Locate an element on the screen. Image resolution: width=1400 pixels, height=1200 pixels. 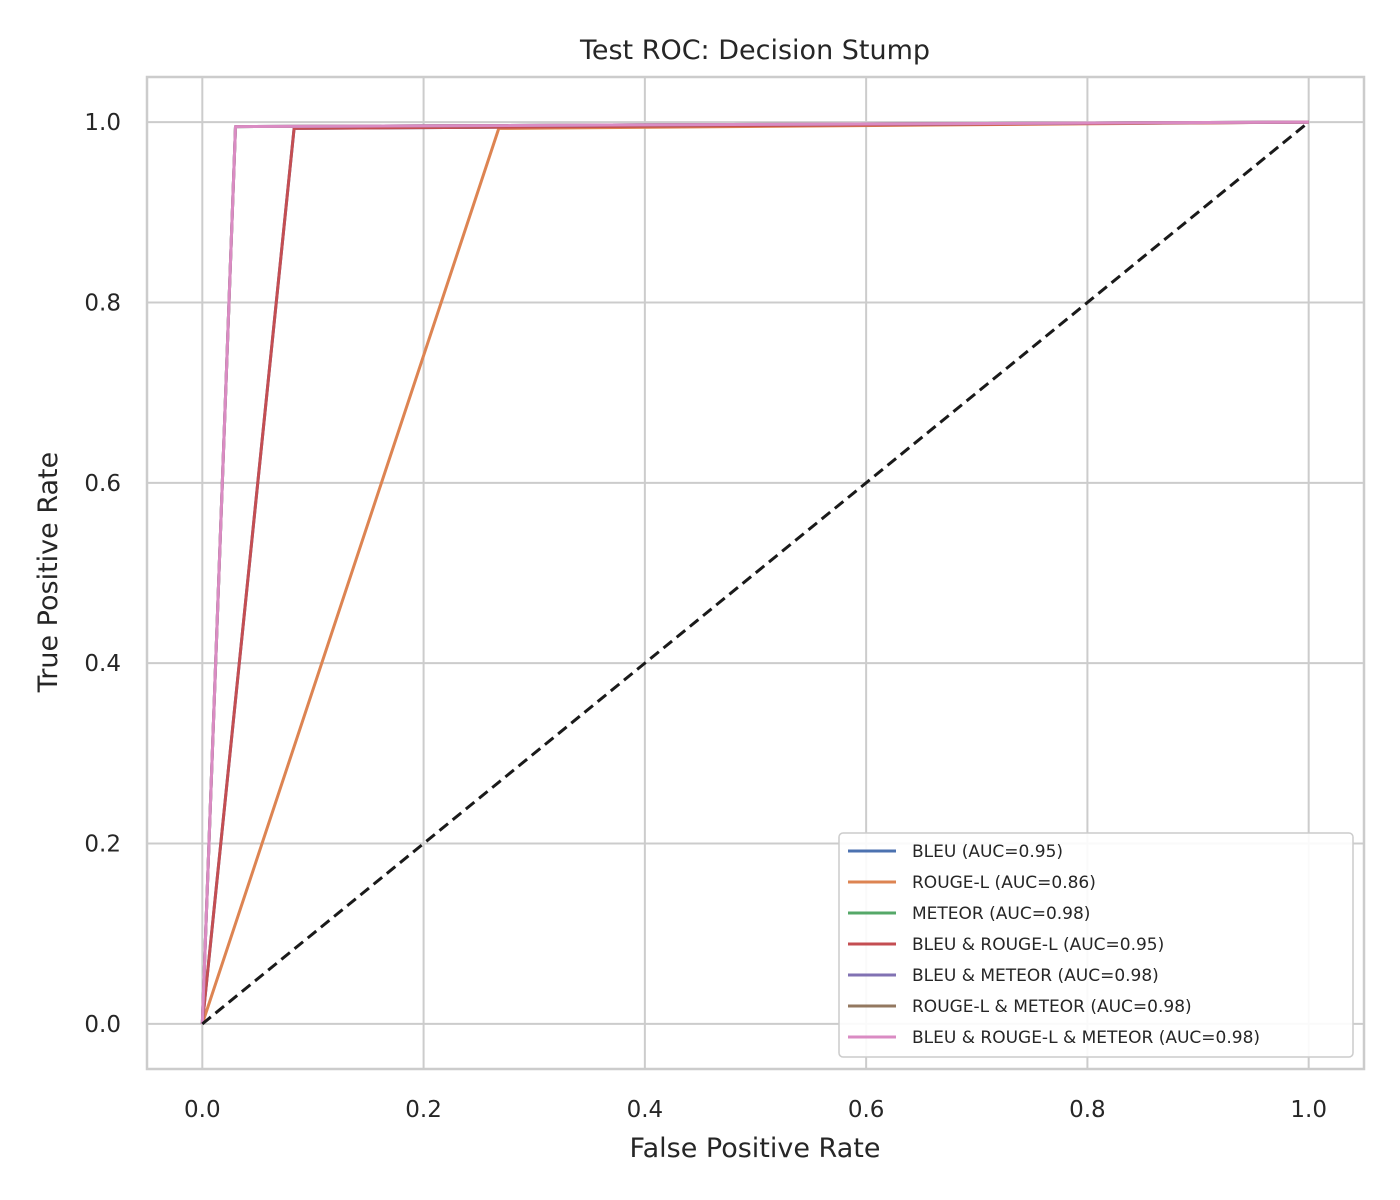
x-tick-label: 1.0 is located at coordinates (1308, 1110).